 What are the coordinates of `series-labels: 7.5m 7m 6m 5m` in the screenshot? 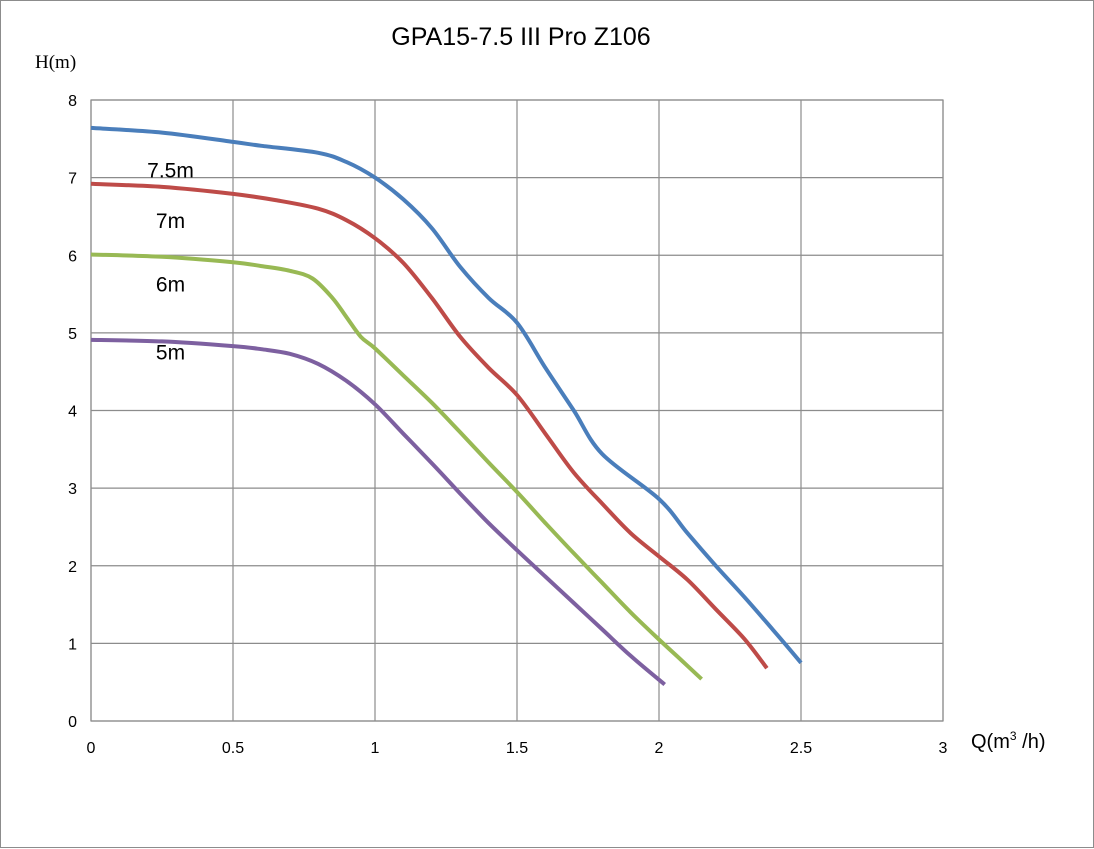 It's located at (170, 262).